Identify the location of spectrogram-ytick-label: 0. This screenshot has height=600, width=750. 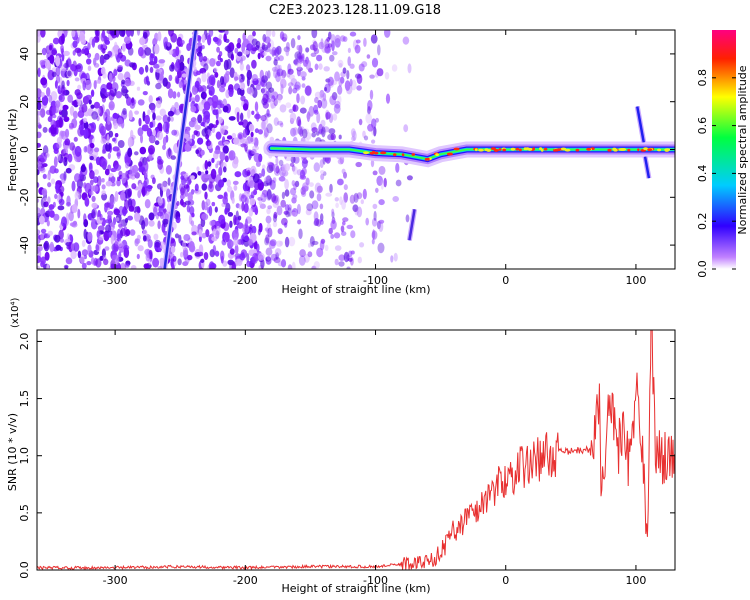
(24, 149).